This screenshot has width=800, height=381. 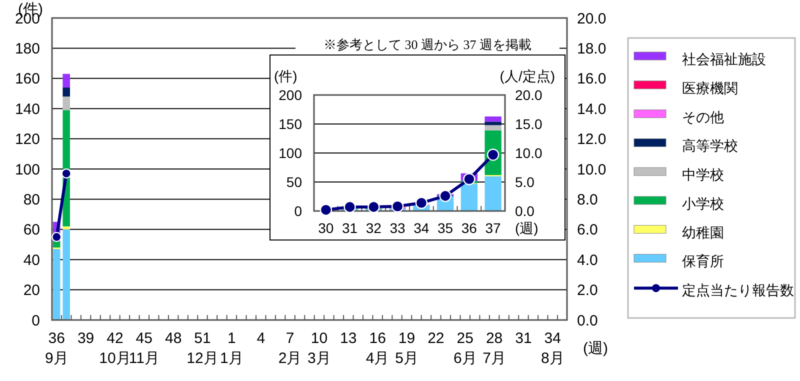 I want to click on x-tick-label: 36 9月, so click(x=56, y=348).